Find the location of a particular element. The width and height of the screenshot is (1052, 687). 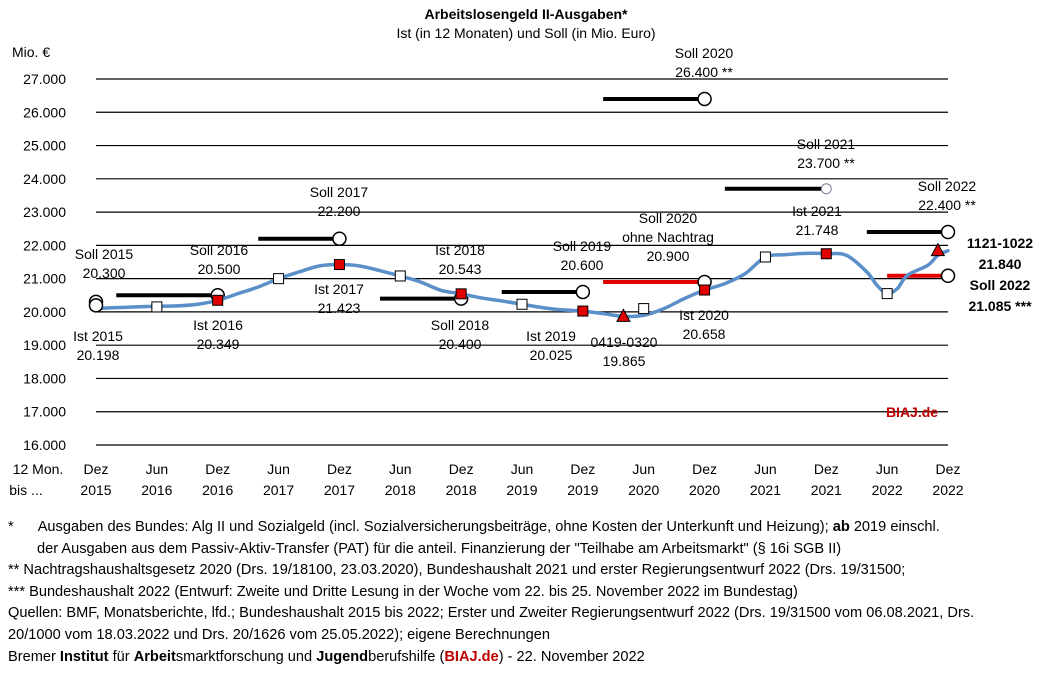

y-axis-label: Mio. € is located at coordinates (31, 52).